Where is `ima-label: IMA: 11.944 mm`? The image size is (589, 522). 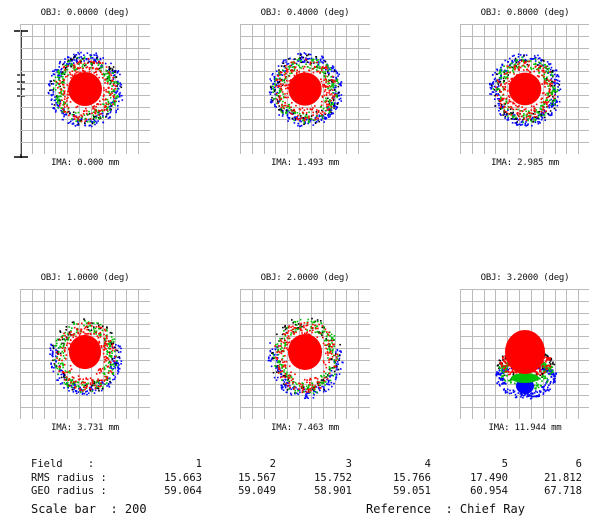 ima-label: IMA: 11.944 mm is located at coordinates (525, 428).